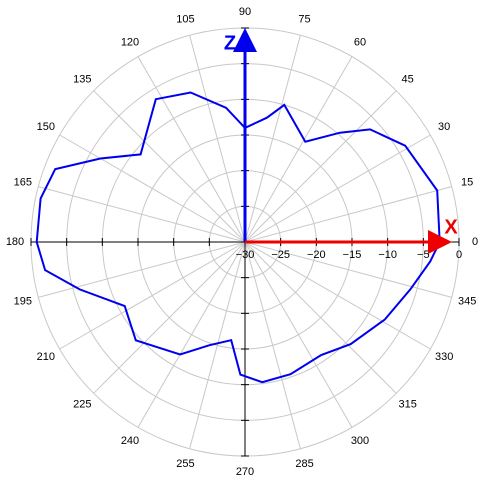 This screenshot has height=484, width=495. Describe the element at coordinates (467, 301) in the screenshot. I see `angle-tick-label: 345` at that location.